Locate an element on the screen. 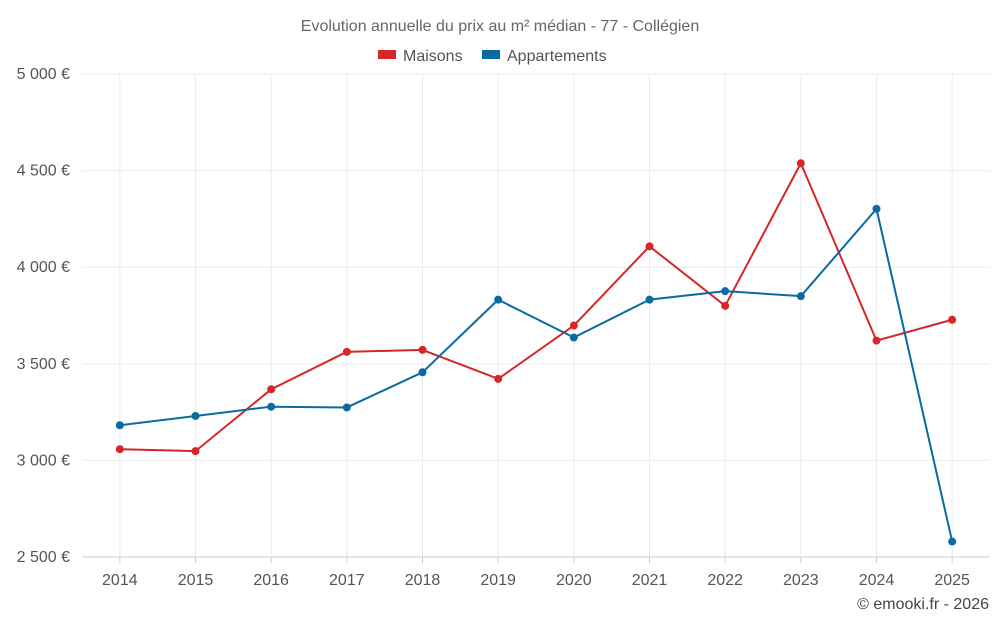 The image size is (1000, 625). x-tick-label: 2020 is located at coordinates (574, 580).